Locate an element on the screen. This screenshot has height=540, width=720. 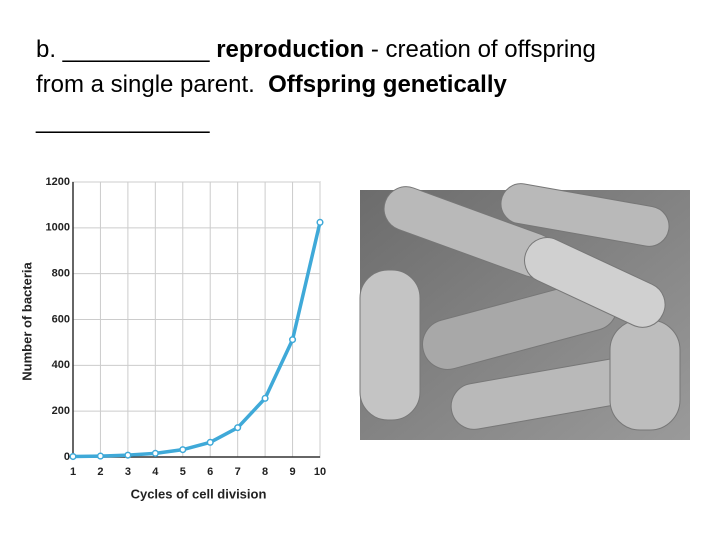
y-tick-label: 0 is located at coordinates (67, 457).